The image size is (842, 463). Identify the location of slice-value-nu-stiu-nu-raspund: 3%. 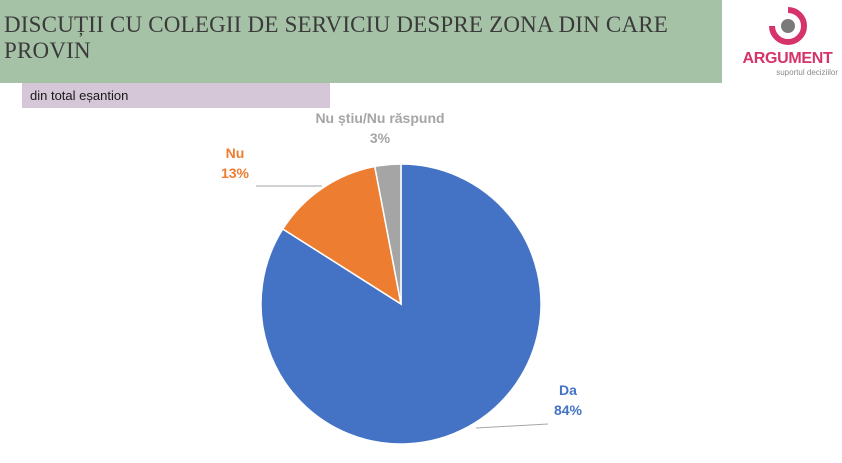
(380, 138).